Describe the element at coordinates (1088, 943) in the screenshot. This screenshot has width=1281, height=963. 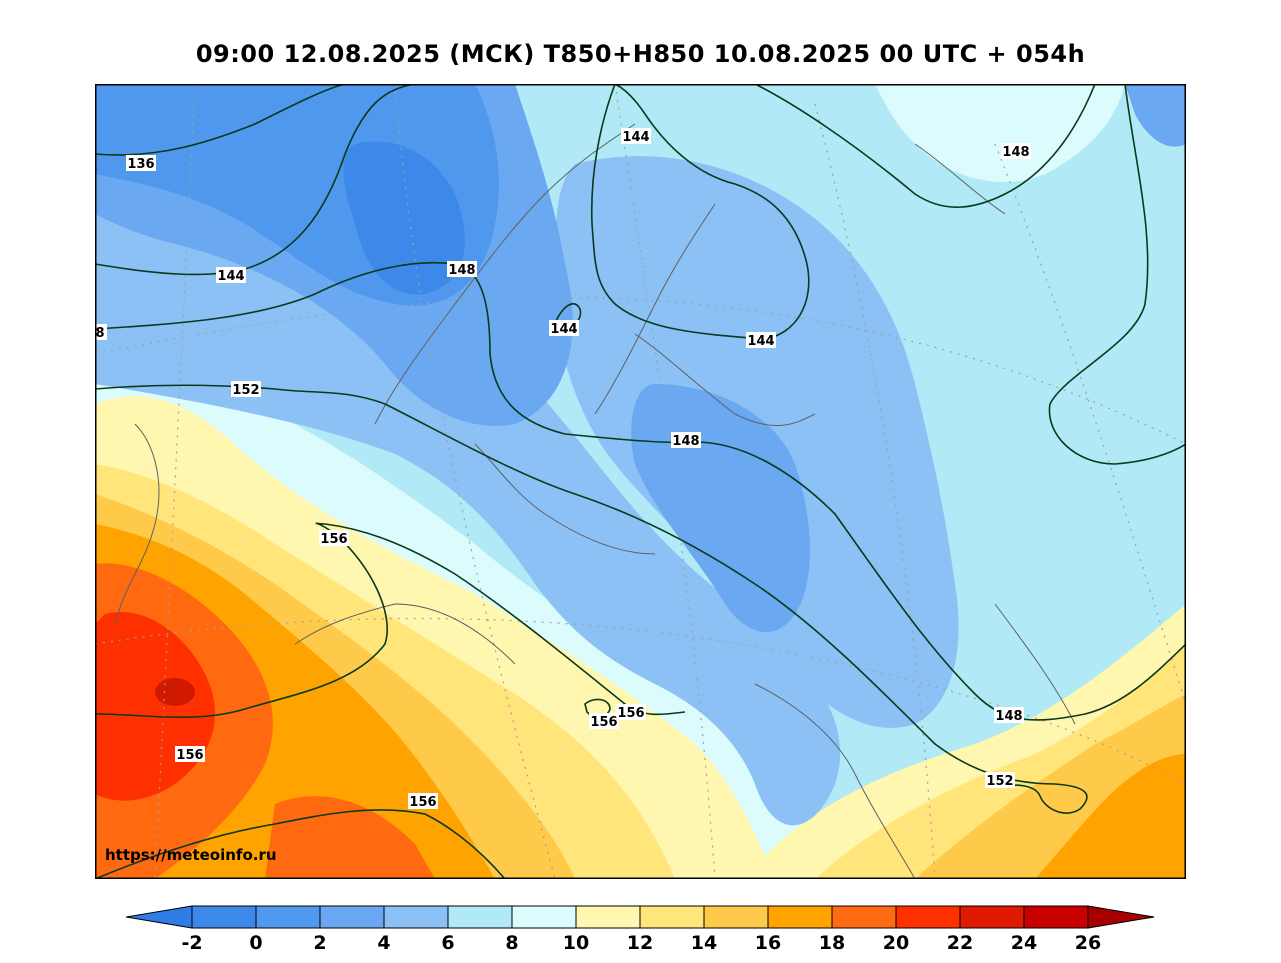
I see `colorbar-tick-label: 26` at that location.